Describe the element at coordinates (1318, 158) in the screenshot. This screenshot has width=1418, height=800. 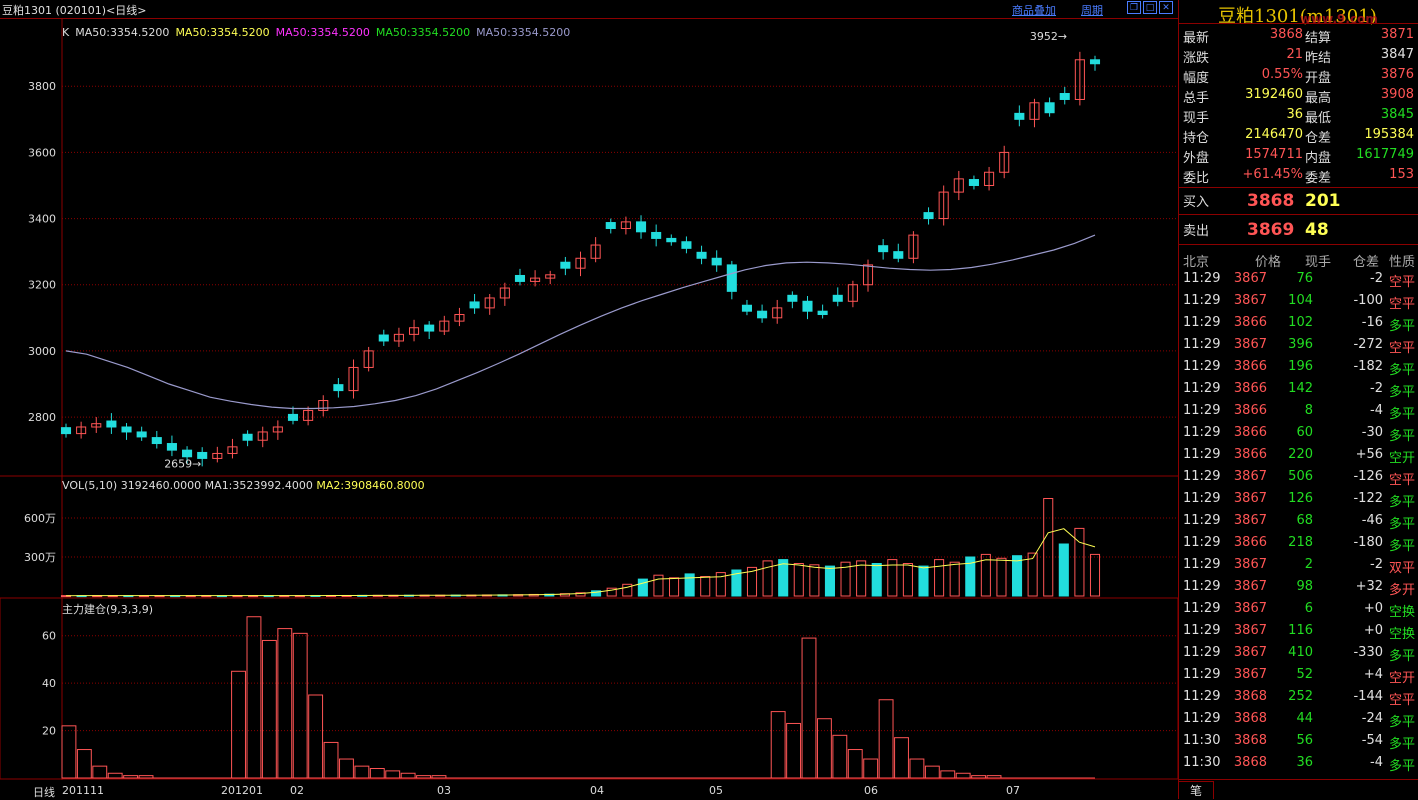
I see `quote-label: 内盘` at that location.